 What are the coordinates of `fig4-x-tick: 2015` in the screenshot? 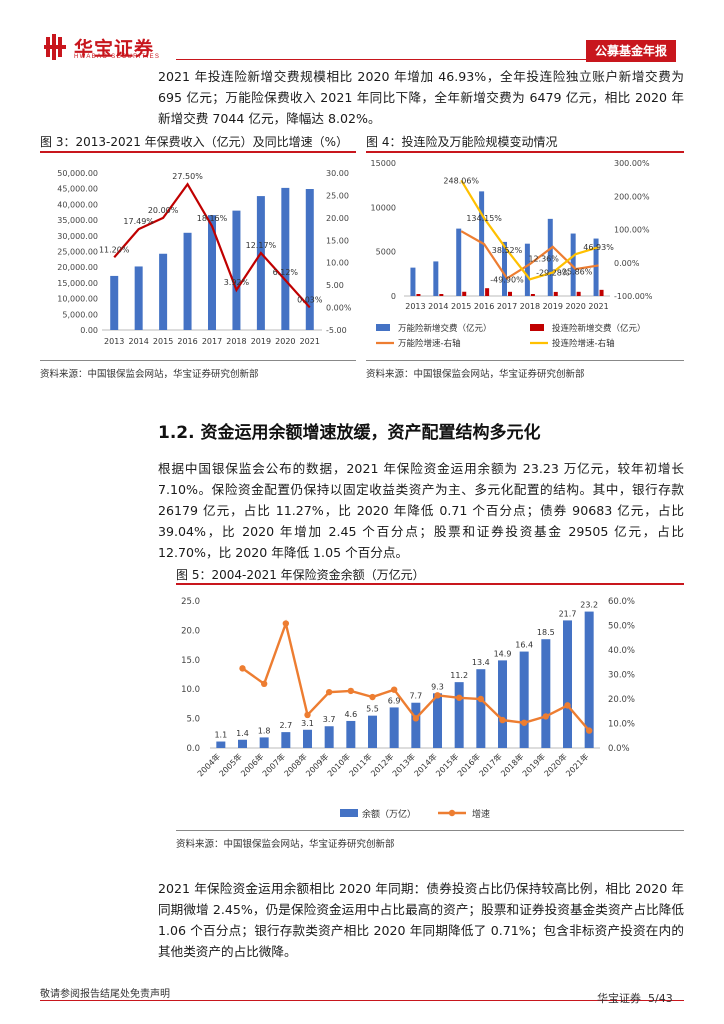 It's located at (461, 306).